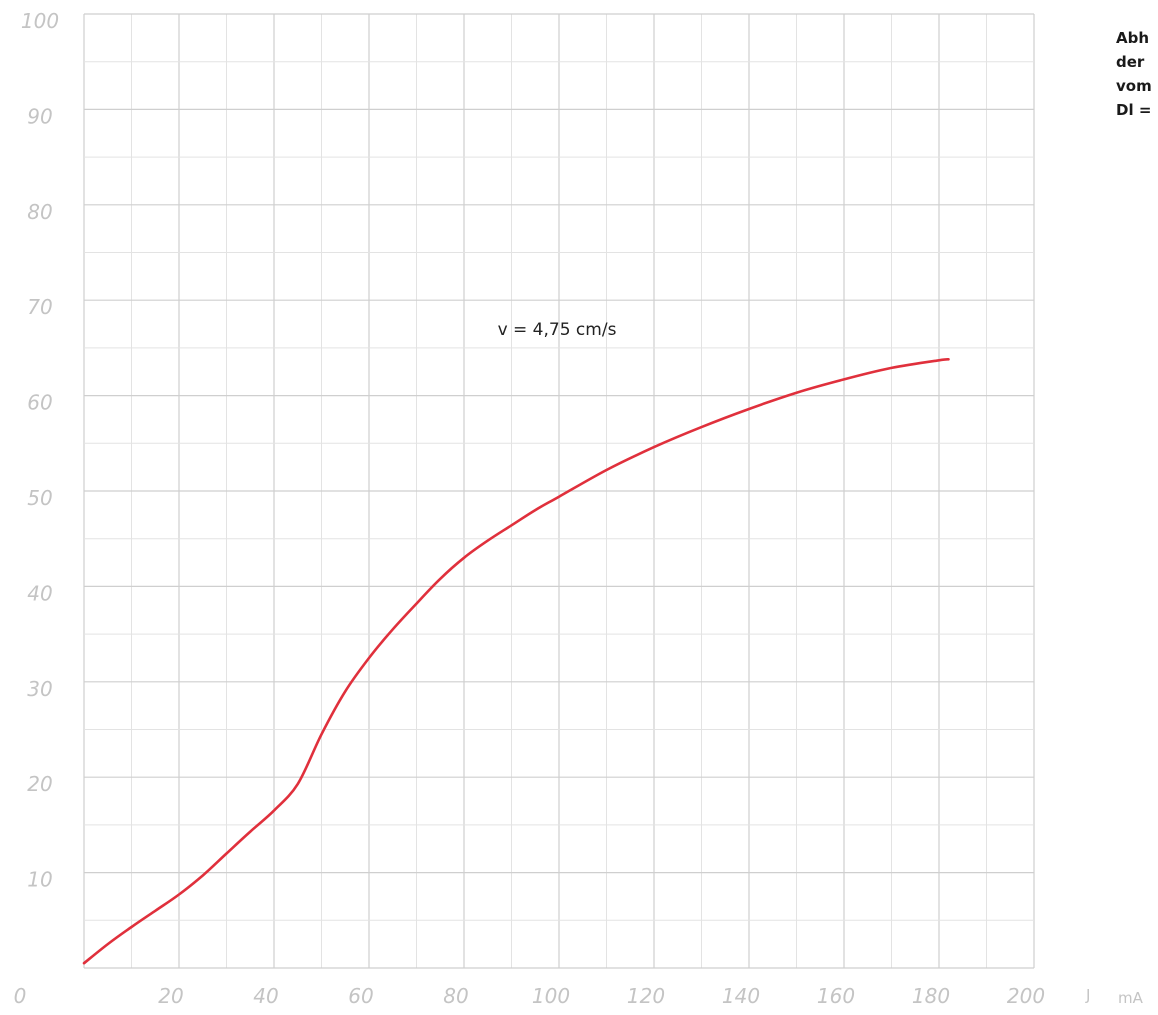 This screenshot has width=1158, height=1015. Describe the element at coordinates (39, 689) in the screenshot. I see `y-tick-label: 30` at that location.